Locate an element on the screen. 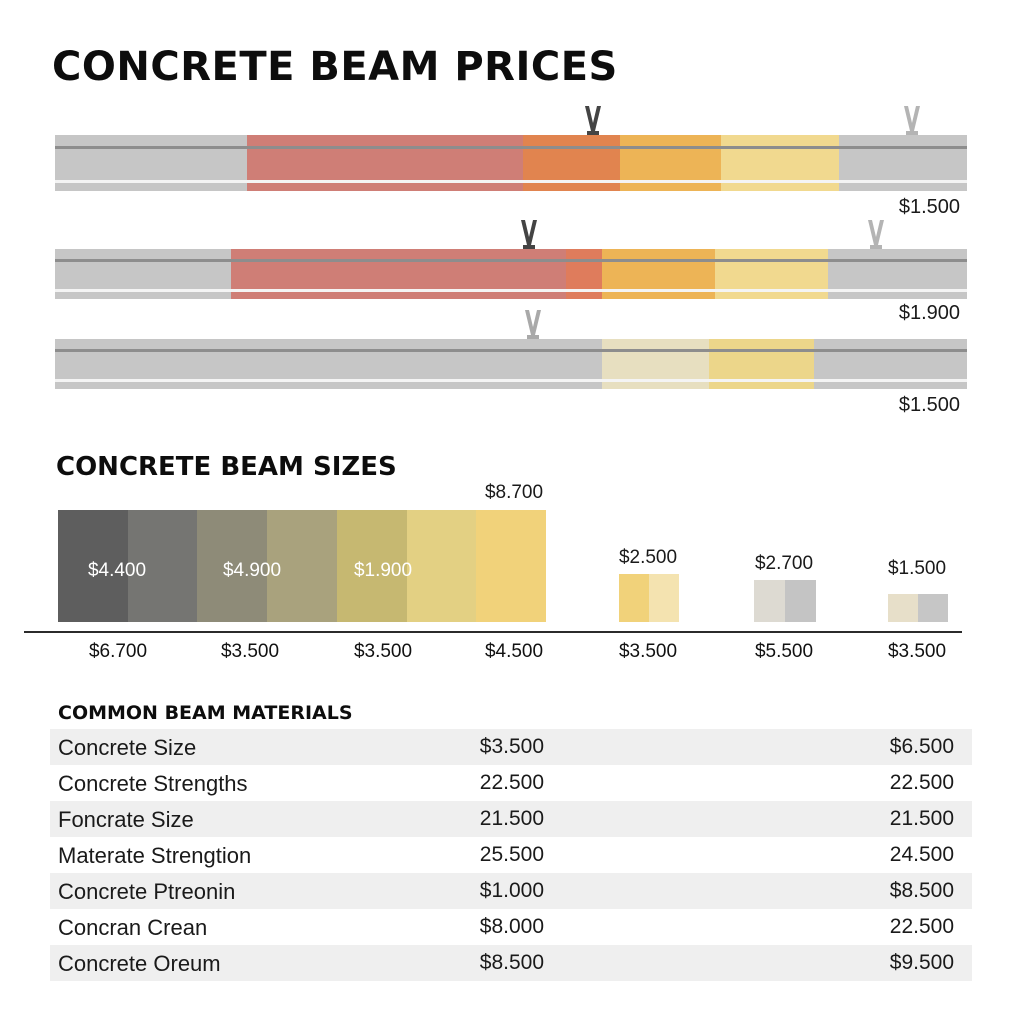  material-value-1: $3.500 is located at coordinates (511, 746).